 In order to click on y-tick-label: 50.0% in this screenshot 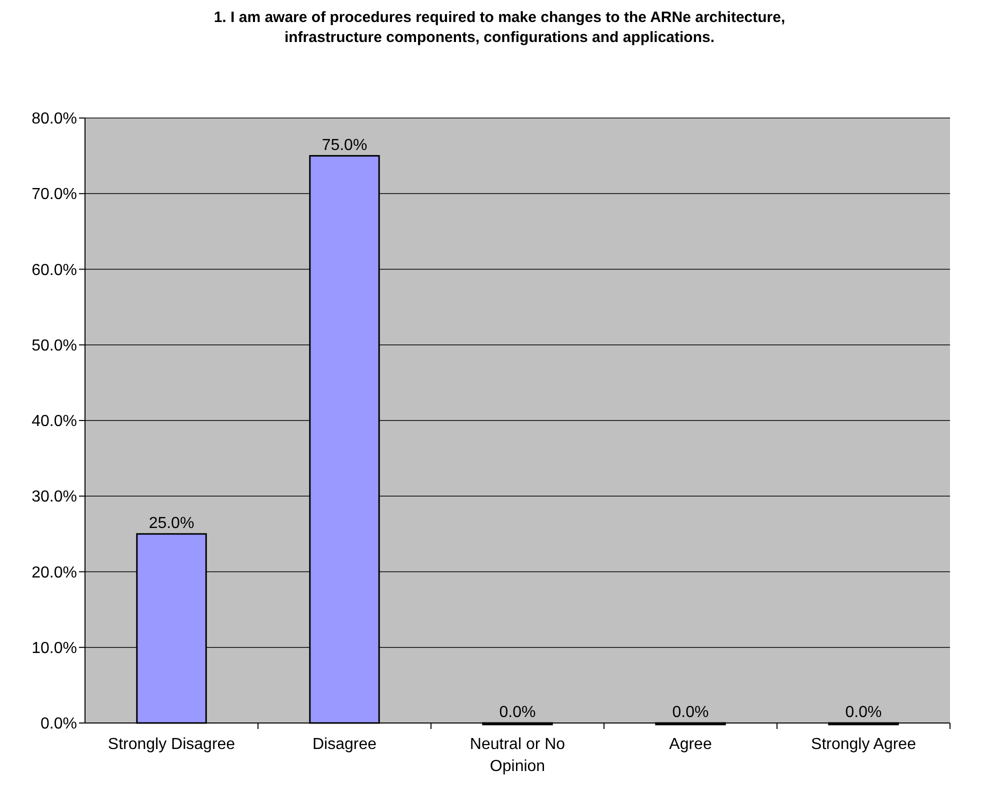, I will do `click(54, 345)`.